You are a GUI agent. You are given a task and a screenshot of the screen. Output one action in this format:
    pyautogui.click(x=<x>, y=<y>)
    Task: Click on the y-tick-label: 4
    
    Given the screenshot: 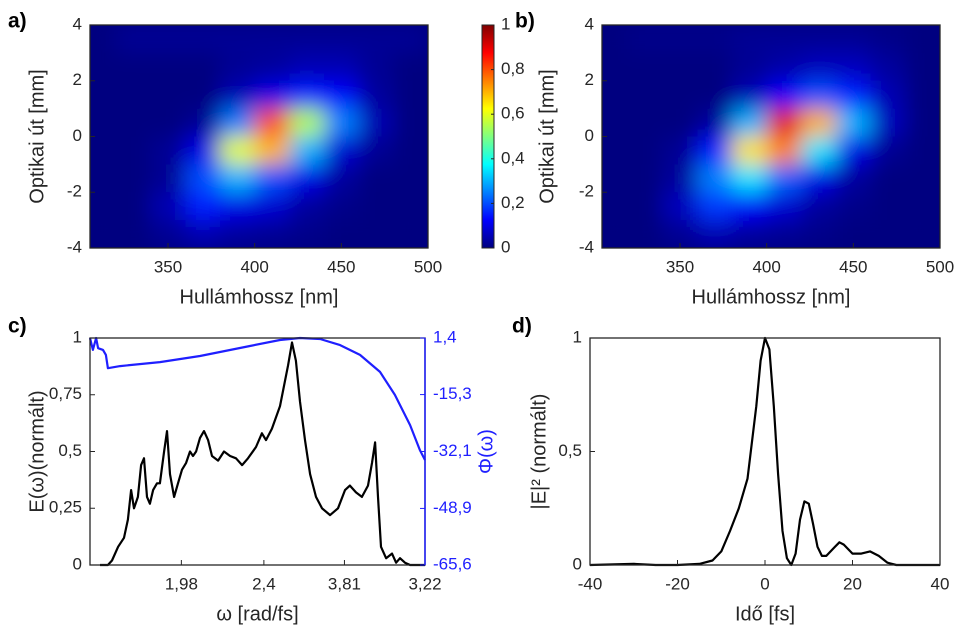 What is the action you would take?
    pyautogui.click(x=589, y=23)
    